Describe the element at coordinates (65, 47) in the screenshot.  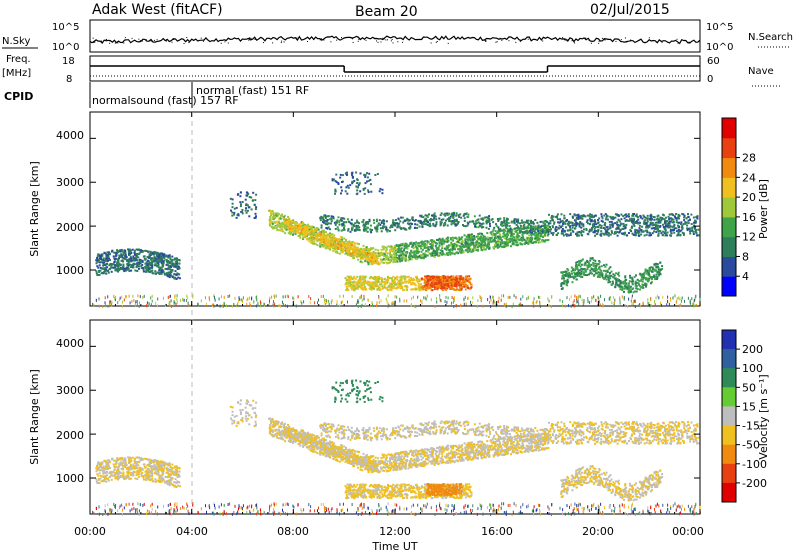
I see `nsky-tick-low: 10^0` at that location.